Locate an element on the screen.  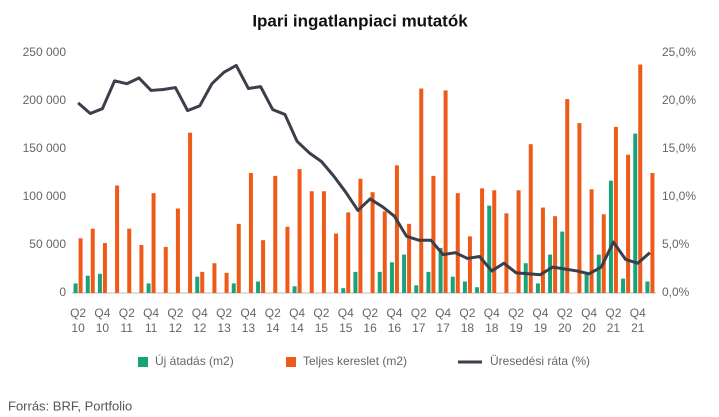
source: Forrás: BRF, Portfolio is located at coordinates (70, 405).